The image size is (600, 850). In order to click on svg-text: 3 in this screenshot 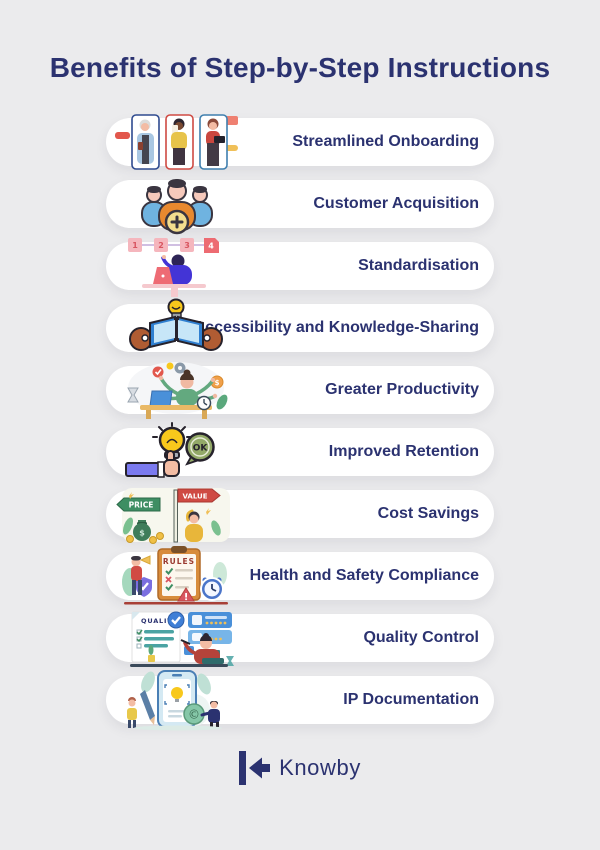, I will do `click(187, 245)`.